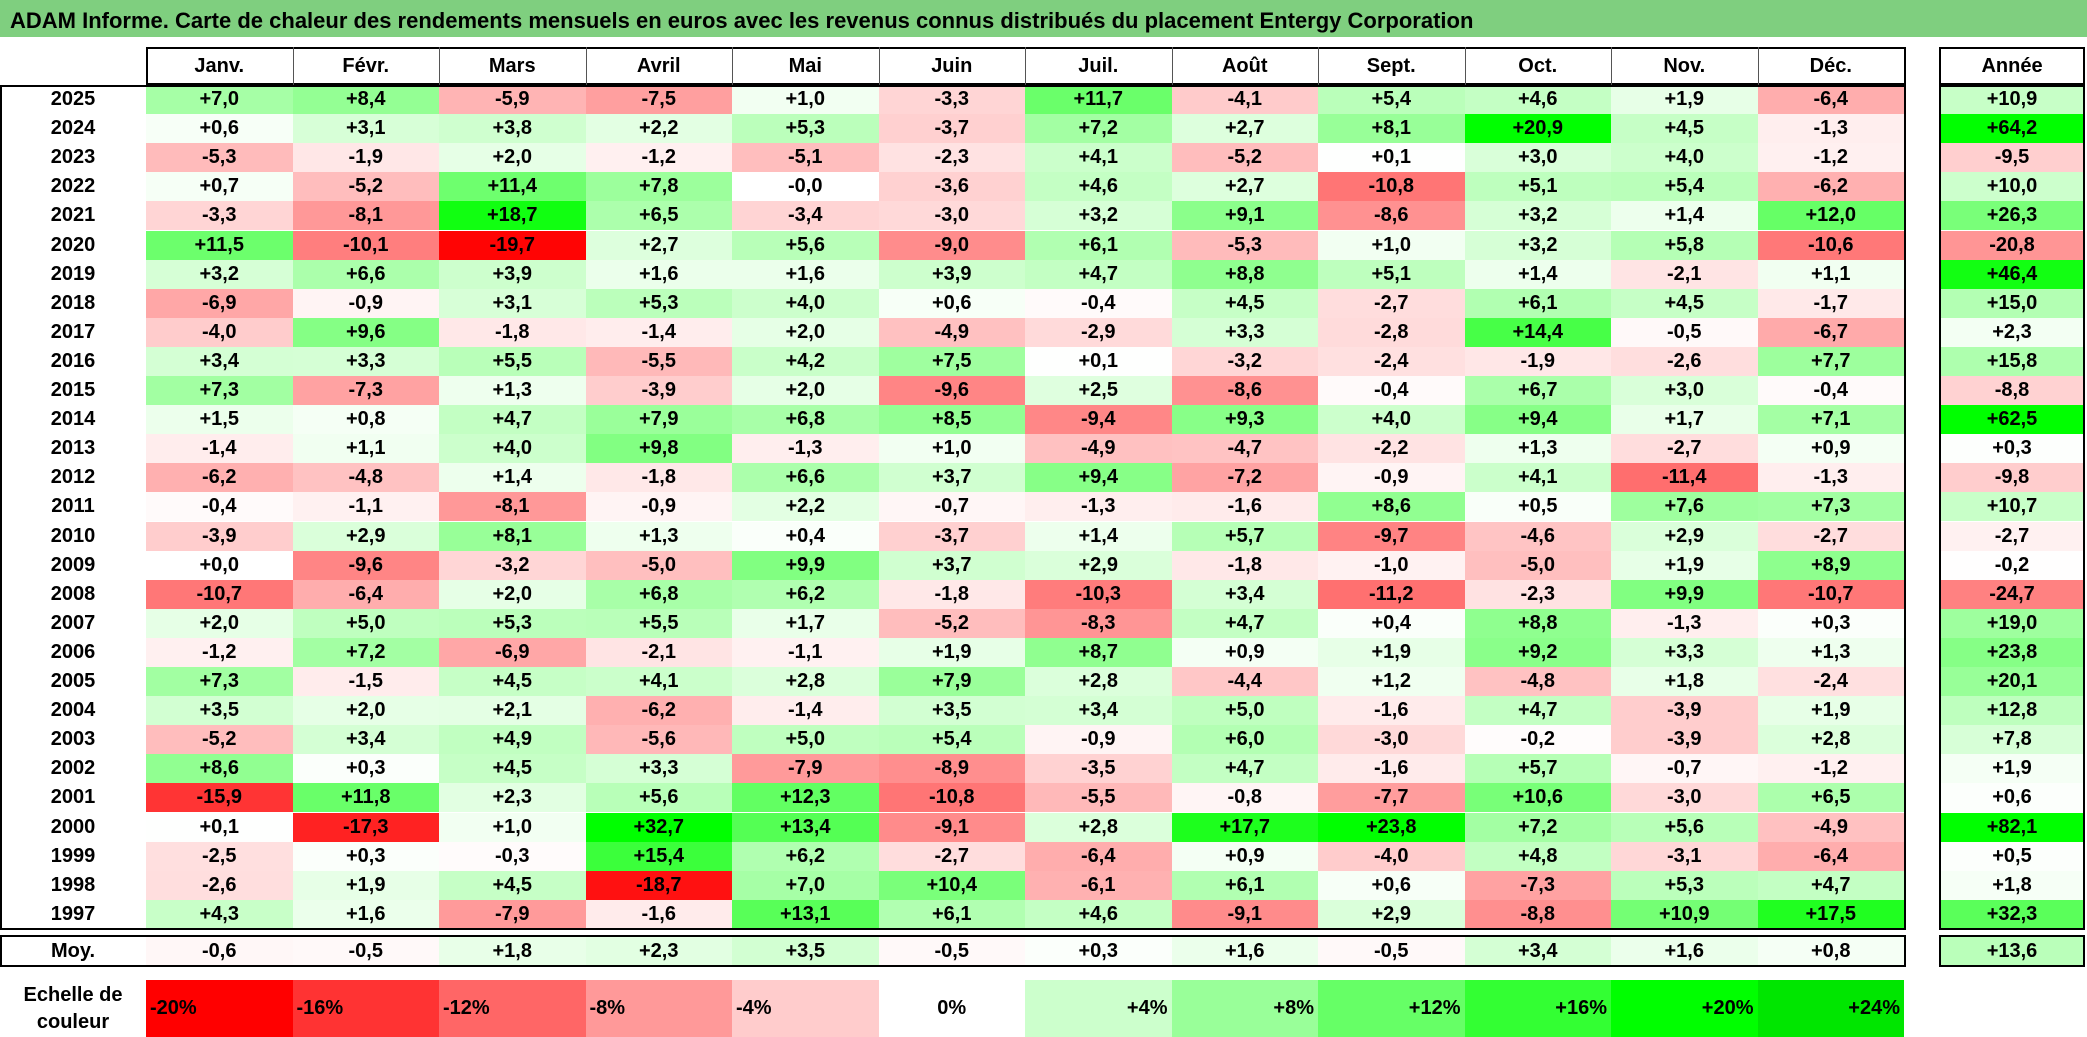 This screenshot has width=2087, height=1037. Describe the element at coordinates (1537, 951) in the screenshot. I see `average-cell: +3,4` at that location.